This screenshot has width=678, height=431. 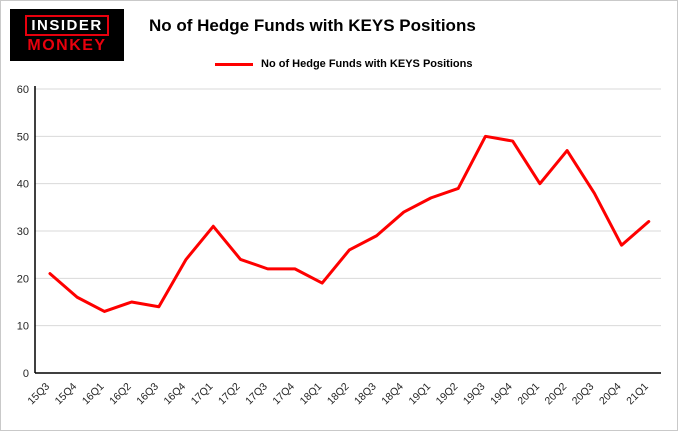 I want to click on y-tick-label: 20, so click(x=23, y=279).